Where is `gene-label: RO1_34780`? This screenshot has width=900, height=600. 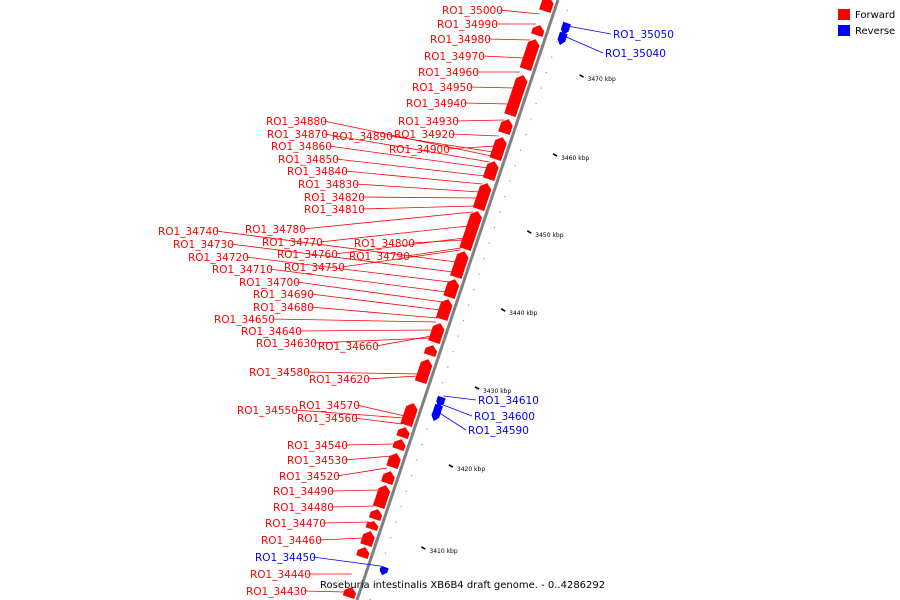 gene-label: RO1_34780 is located at coordinates (275, 230).